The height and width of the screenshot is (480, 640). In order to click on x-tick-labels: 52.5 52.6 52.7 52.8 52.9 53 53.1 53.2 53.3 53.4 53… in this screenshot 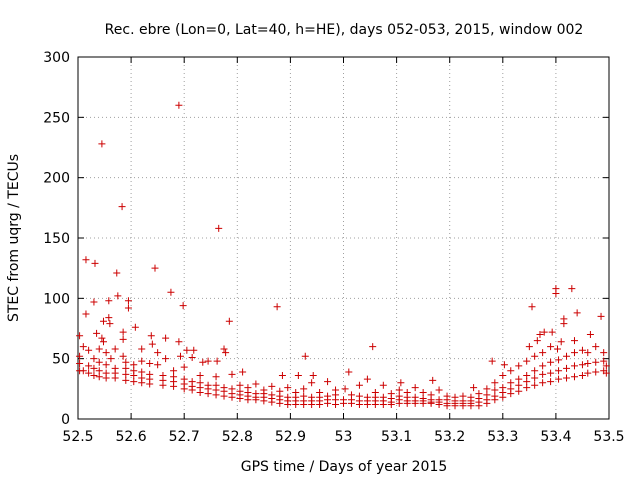, I will do `click(343, 437)`.